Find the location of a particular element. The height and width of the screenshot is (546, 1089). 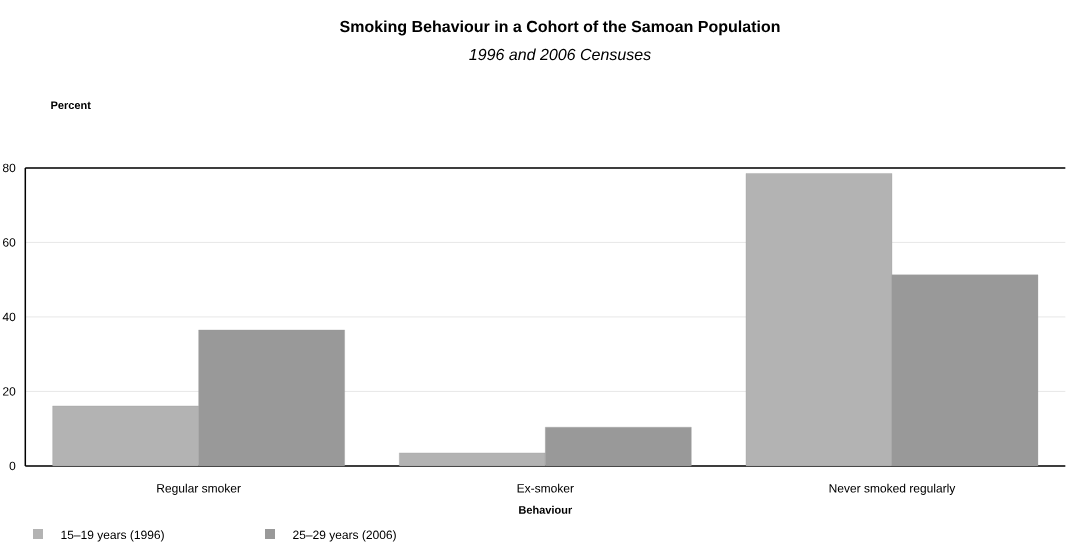

y-tick-label: 60 is located at coordinates (9, 242).